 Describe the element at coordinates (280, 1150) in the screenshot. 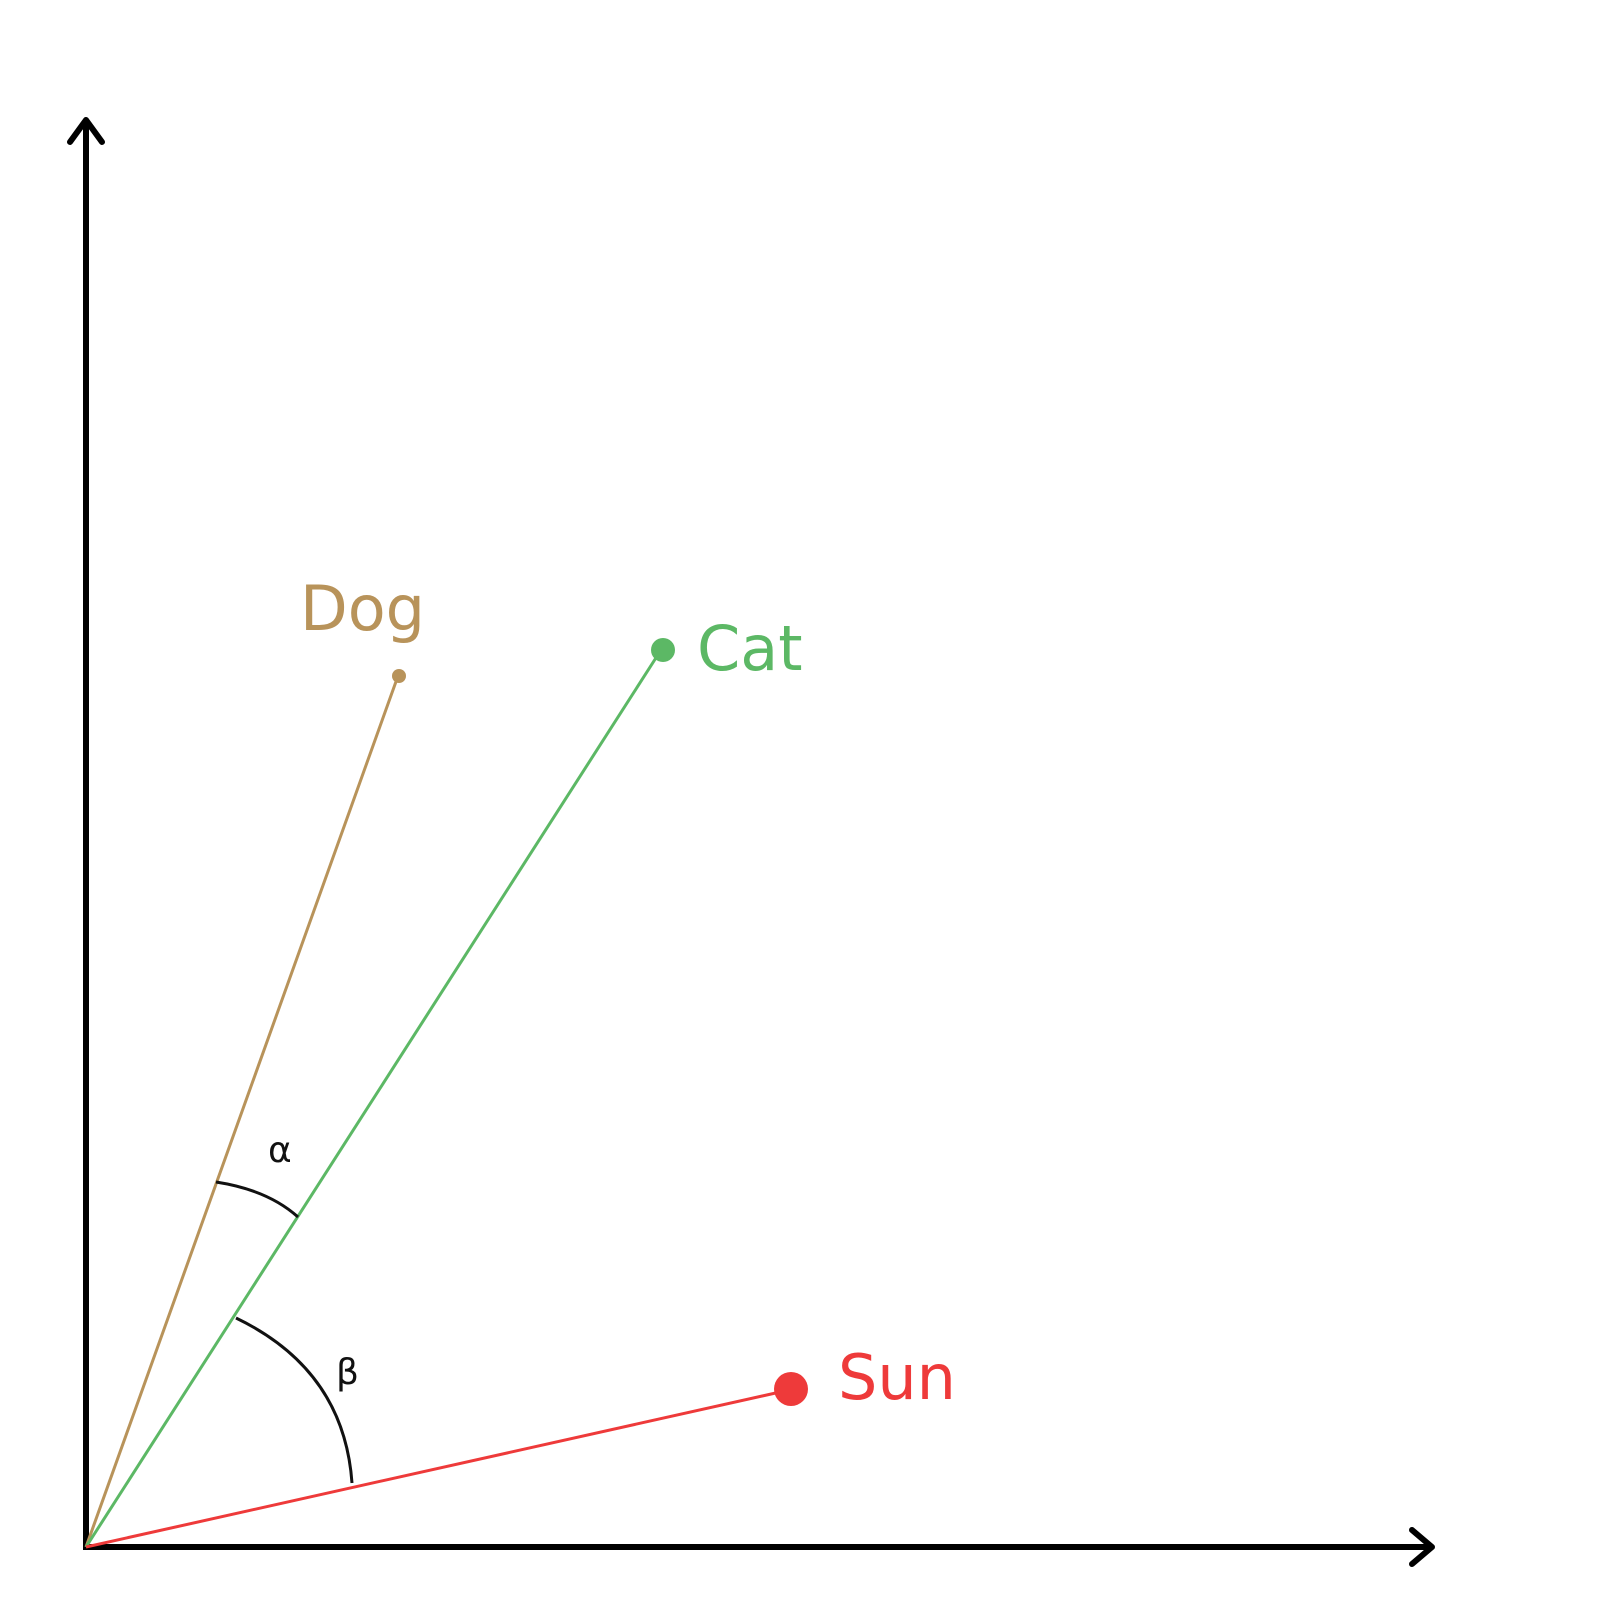

I see `alpha-label: α` at that location.